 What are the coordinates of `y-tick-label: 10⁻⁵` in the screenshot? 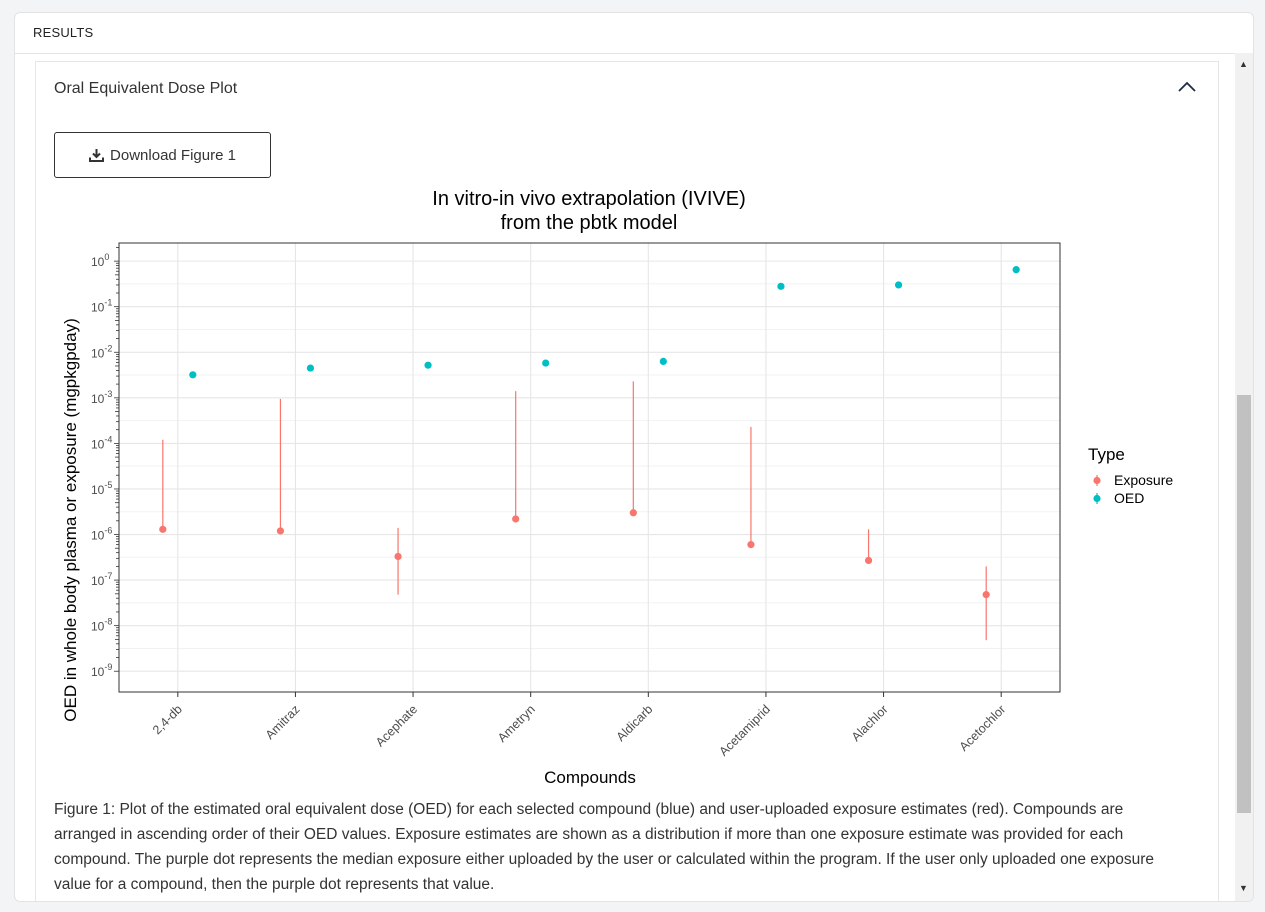 It's located at (101, 488).